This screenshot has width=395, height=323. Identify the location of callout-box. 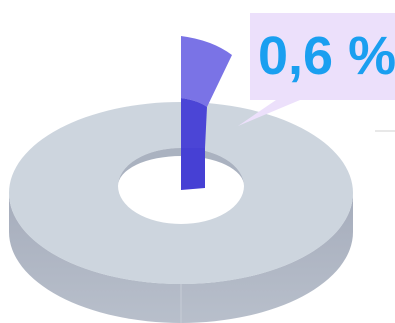
(322, 56).